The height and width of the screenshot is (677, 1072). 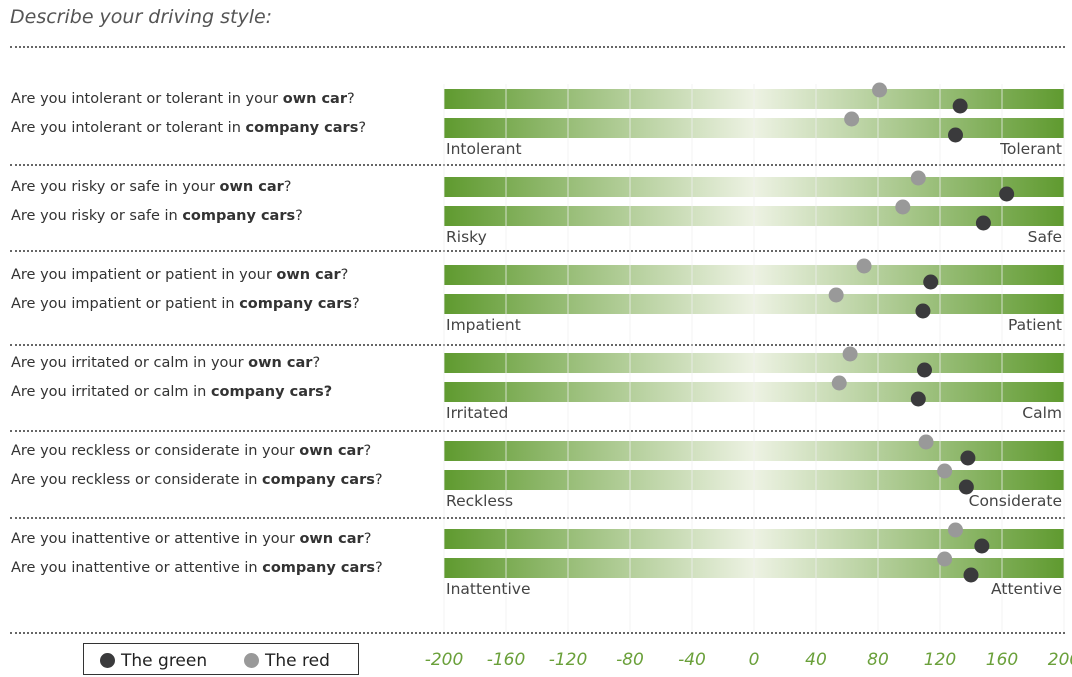 I want to click on pole-label-high: Patient, so click(x=1035, y=325).